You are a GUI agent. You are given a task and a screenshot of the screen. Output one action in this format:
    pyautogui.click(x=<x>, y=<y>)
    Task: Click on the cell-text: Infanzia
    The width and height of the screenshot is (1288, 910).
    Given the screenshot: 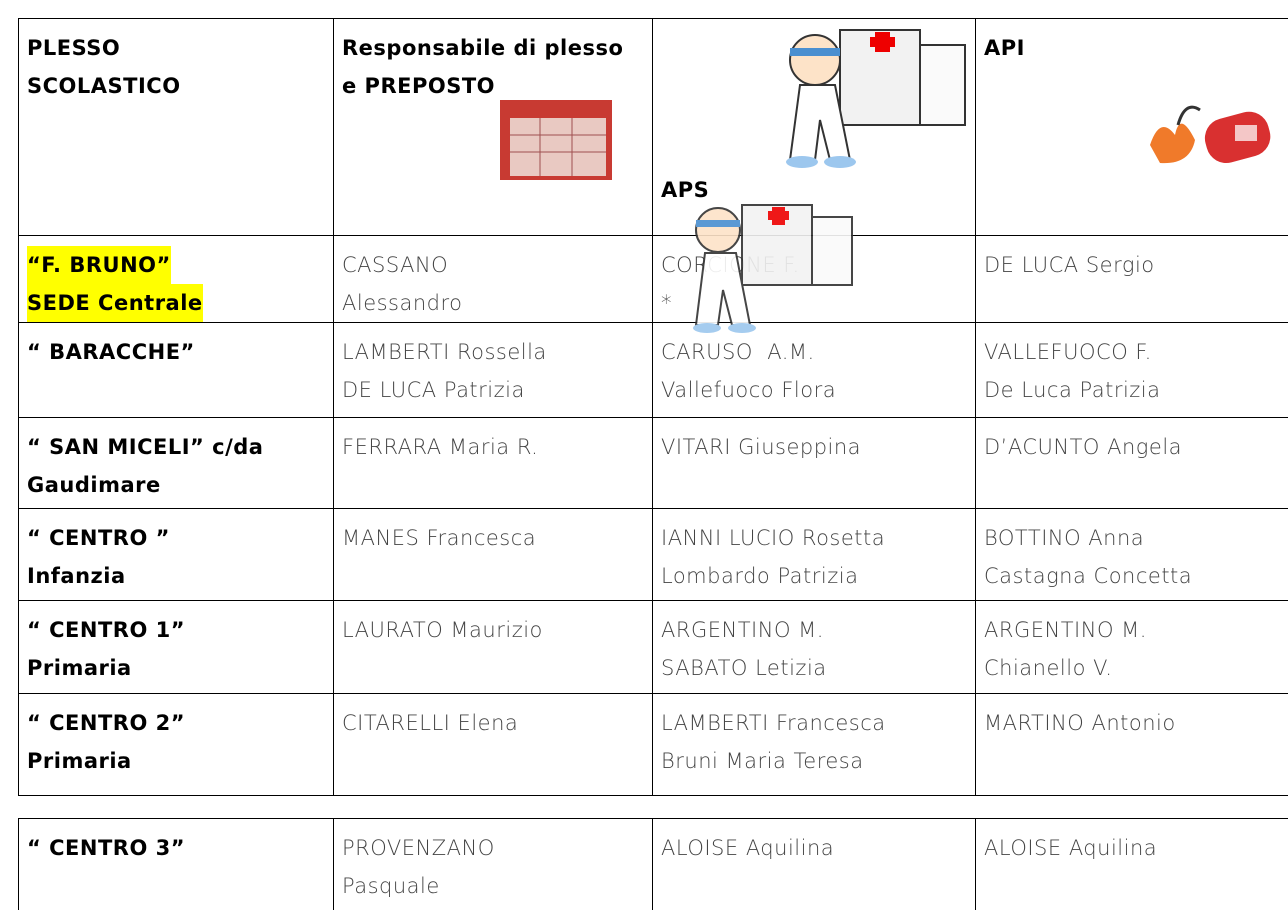 What is the action you would take?
    pyautogui.click(x=76, y=576)
    